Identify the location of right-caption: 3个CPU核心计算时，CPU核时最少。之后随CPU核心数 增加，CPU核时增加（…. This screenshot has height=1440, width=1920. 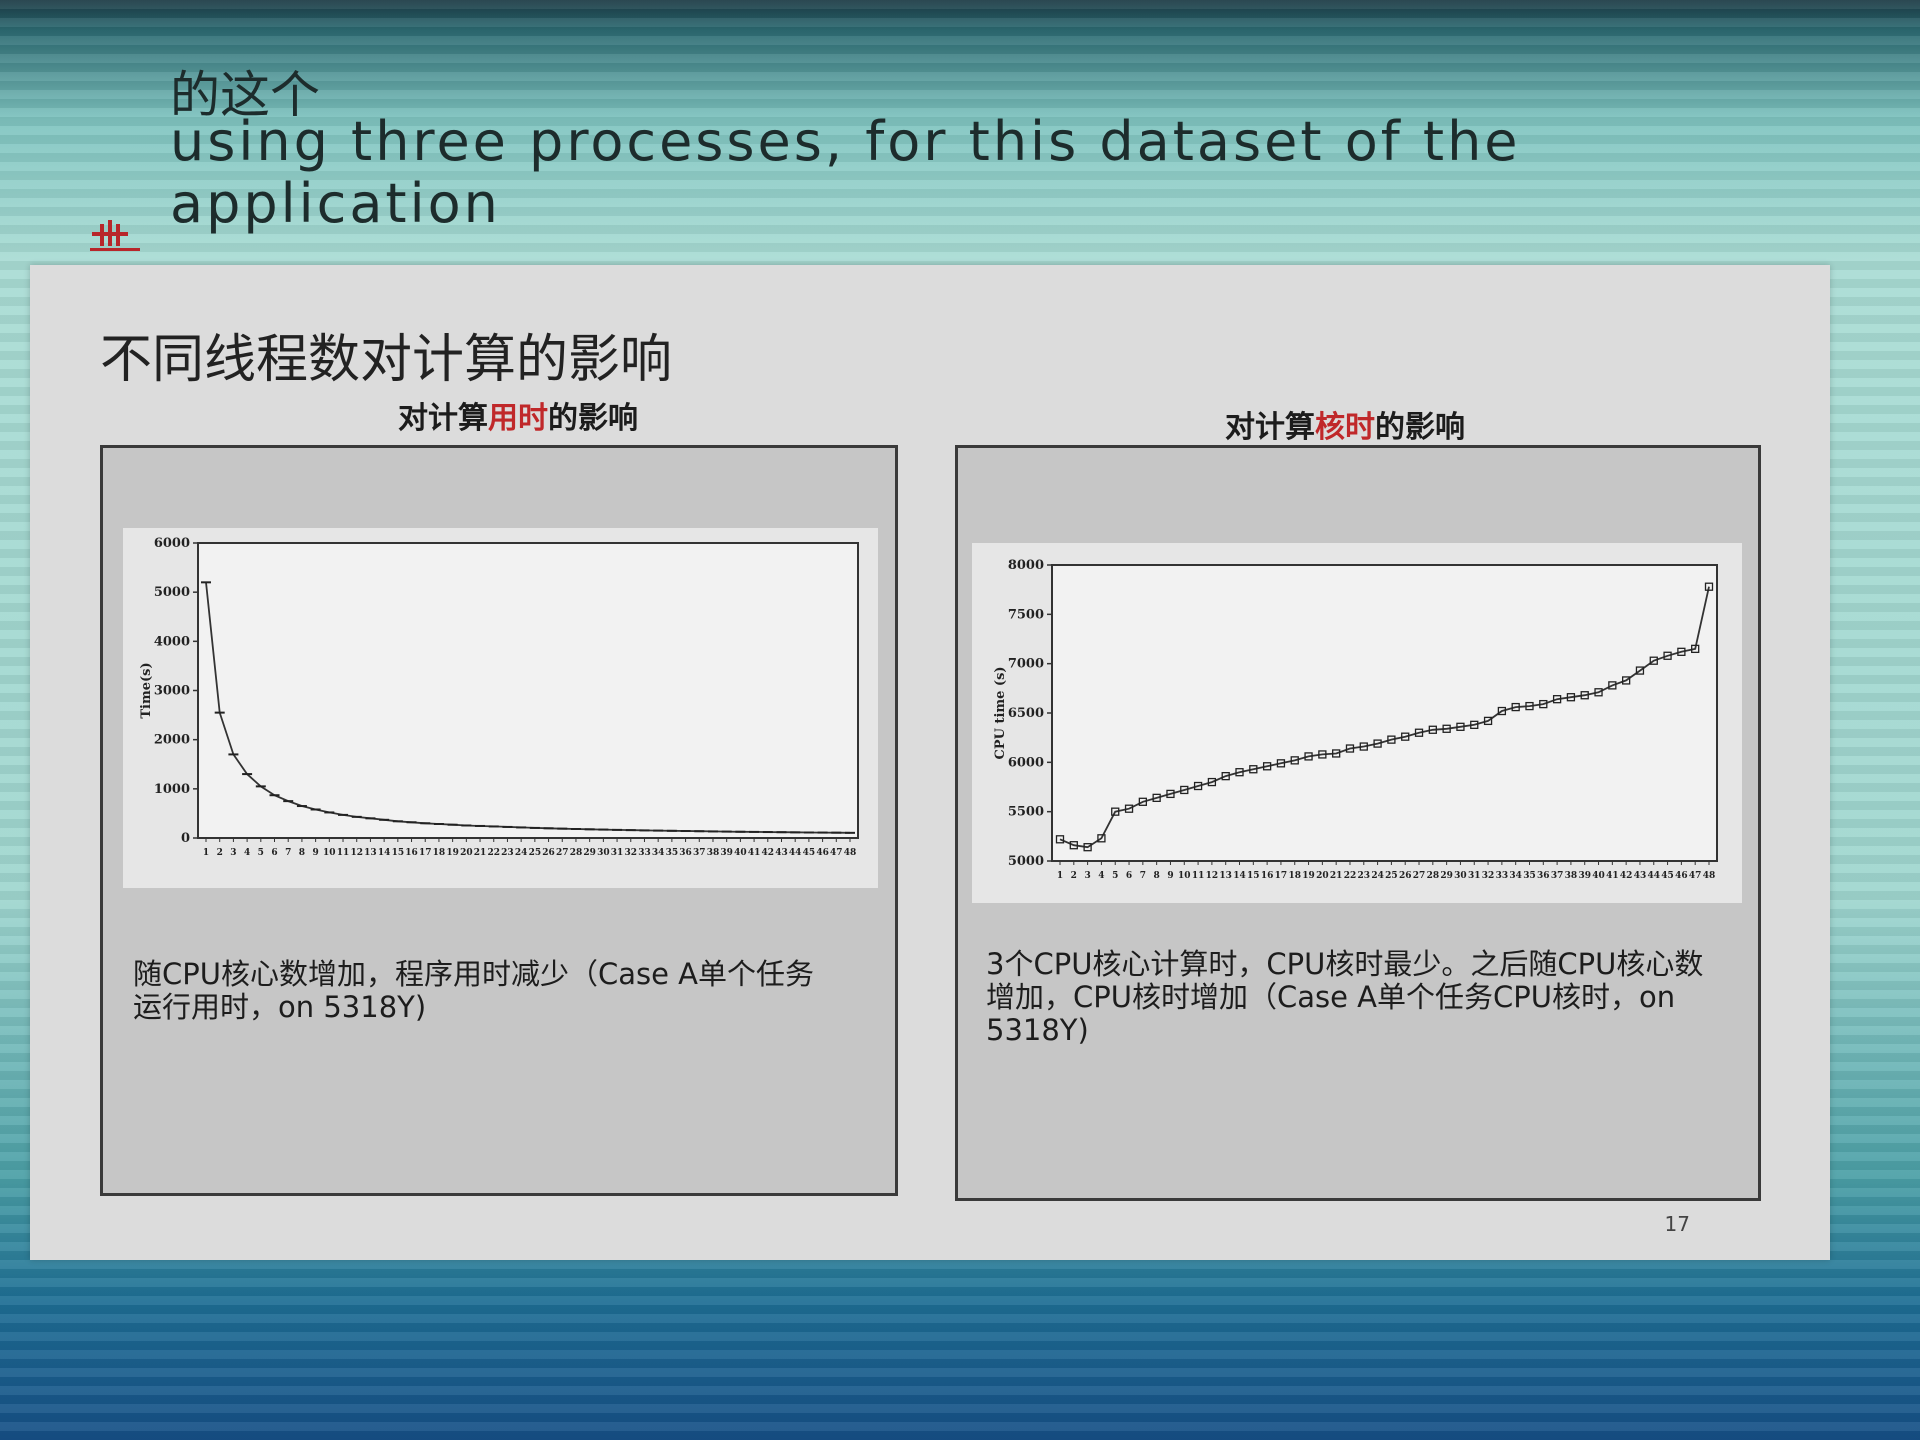
(1344, 997).